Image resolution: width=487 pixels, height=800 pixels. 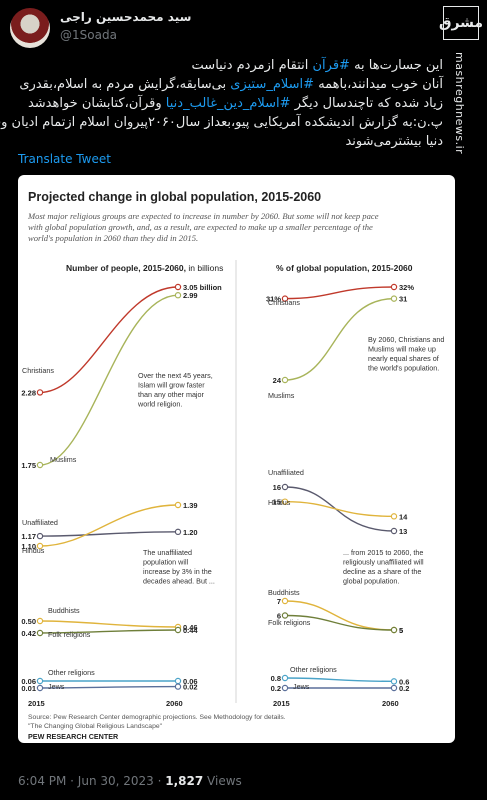 What do you see at coordinates (28, 465) in the screenshot?
I see `value-label-muslims-2015: 1.75` at bounding box center [28, 465].